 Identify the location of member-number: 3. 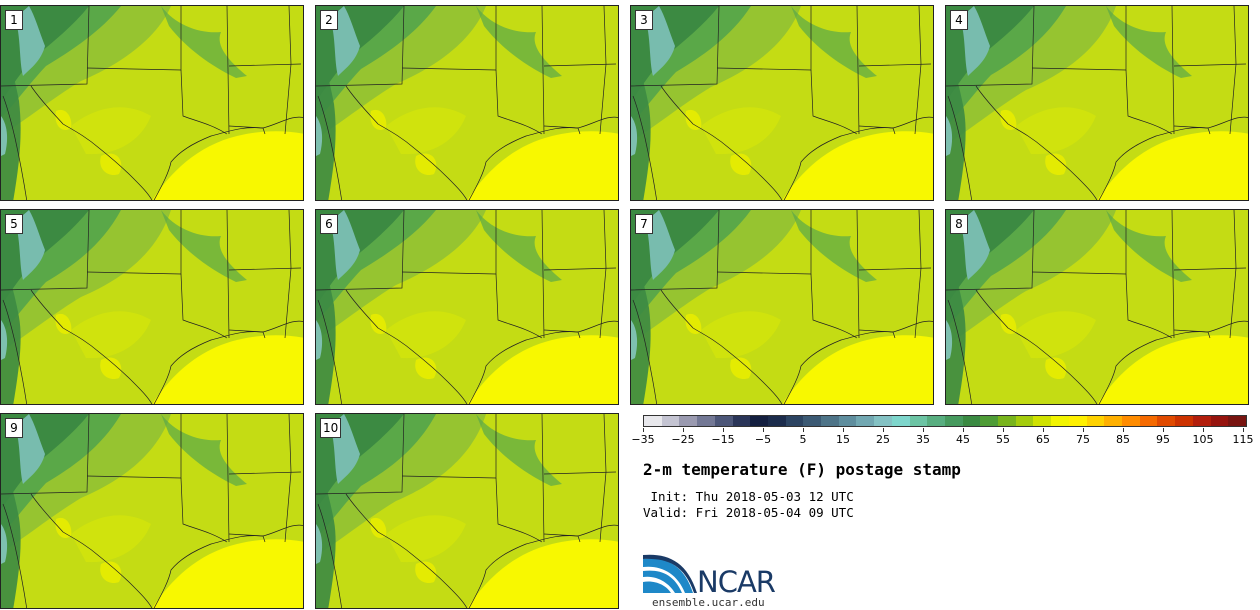
(644, 20).